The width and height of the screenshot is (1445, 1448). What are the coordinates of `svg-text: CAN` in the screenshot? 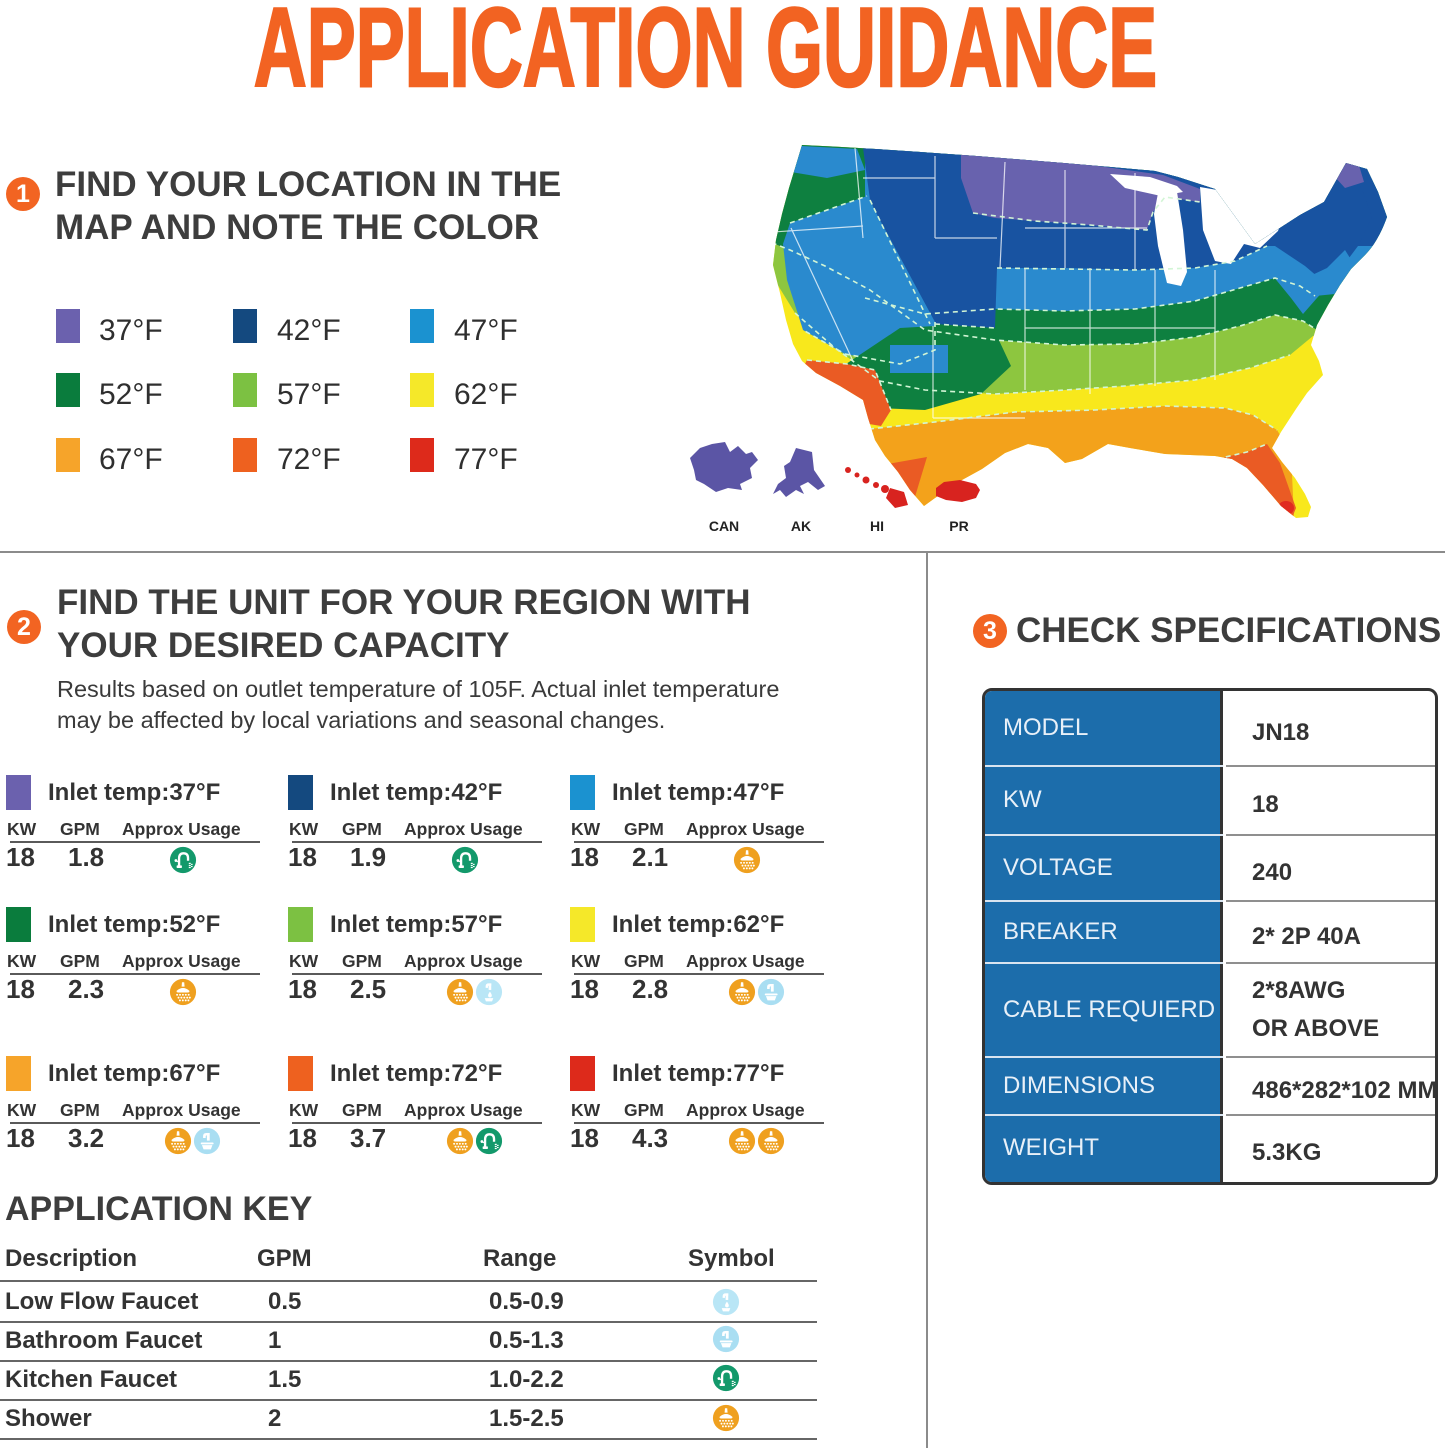 It's located at (724, 526).